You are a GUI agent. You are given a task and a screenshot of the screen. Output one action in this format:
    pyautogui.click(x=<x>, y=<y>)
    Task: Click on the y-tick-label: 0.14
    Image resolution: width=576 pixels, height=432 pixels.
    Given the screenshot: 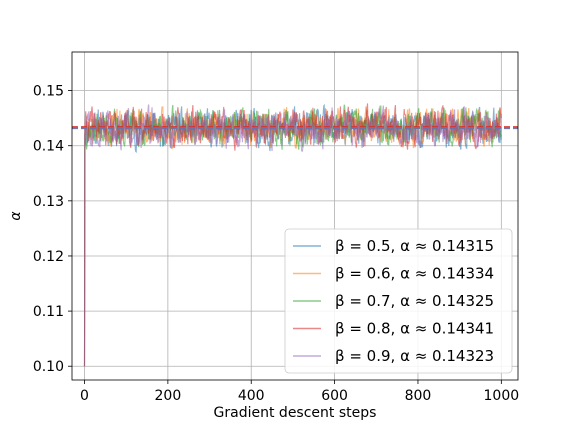 What is the action you would take?
    pyautogui.click(x=48, y=147)
    